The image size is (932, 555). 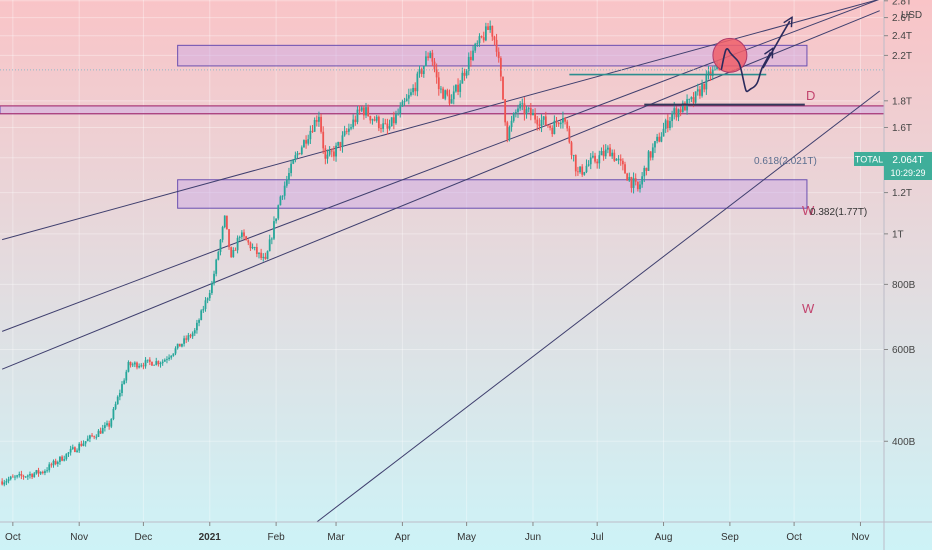 What do you see at coordinates (210, 537) in the screenshot?
I see `x-tick-label: 2021` at bounding box center [210, 537].